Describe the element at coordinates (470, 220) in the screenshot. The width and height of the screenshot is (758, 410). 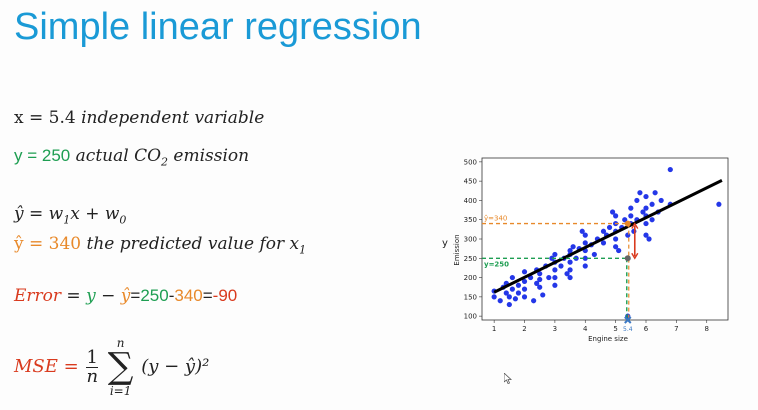
I see `y-tick-label: 350` at that location.